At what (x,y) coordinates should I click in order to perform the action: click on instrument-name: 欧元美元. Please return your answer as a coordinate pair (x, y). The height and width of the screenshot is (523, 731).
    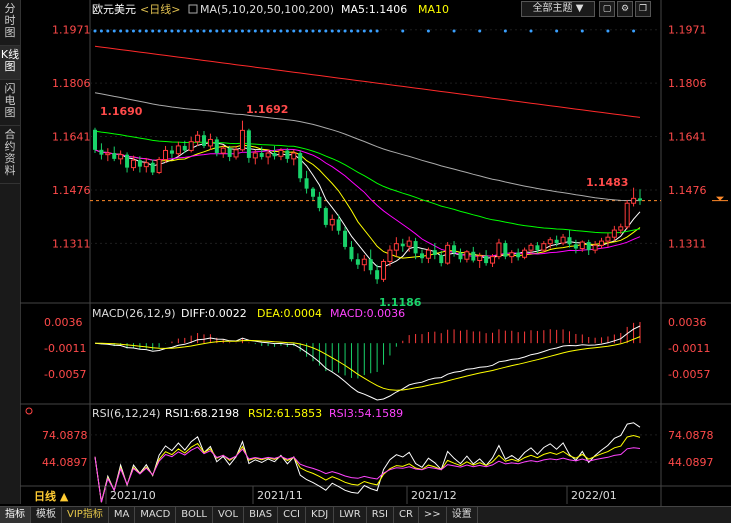
    Looking at the image, I should click on (114, 9).